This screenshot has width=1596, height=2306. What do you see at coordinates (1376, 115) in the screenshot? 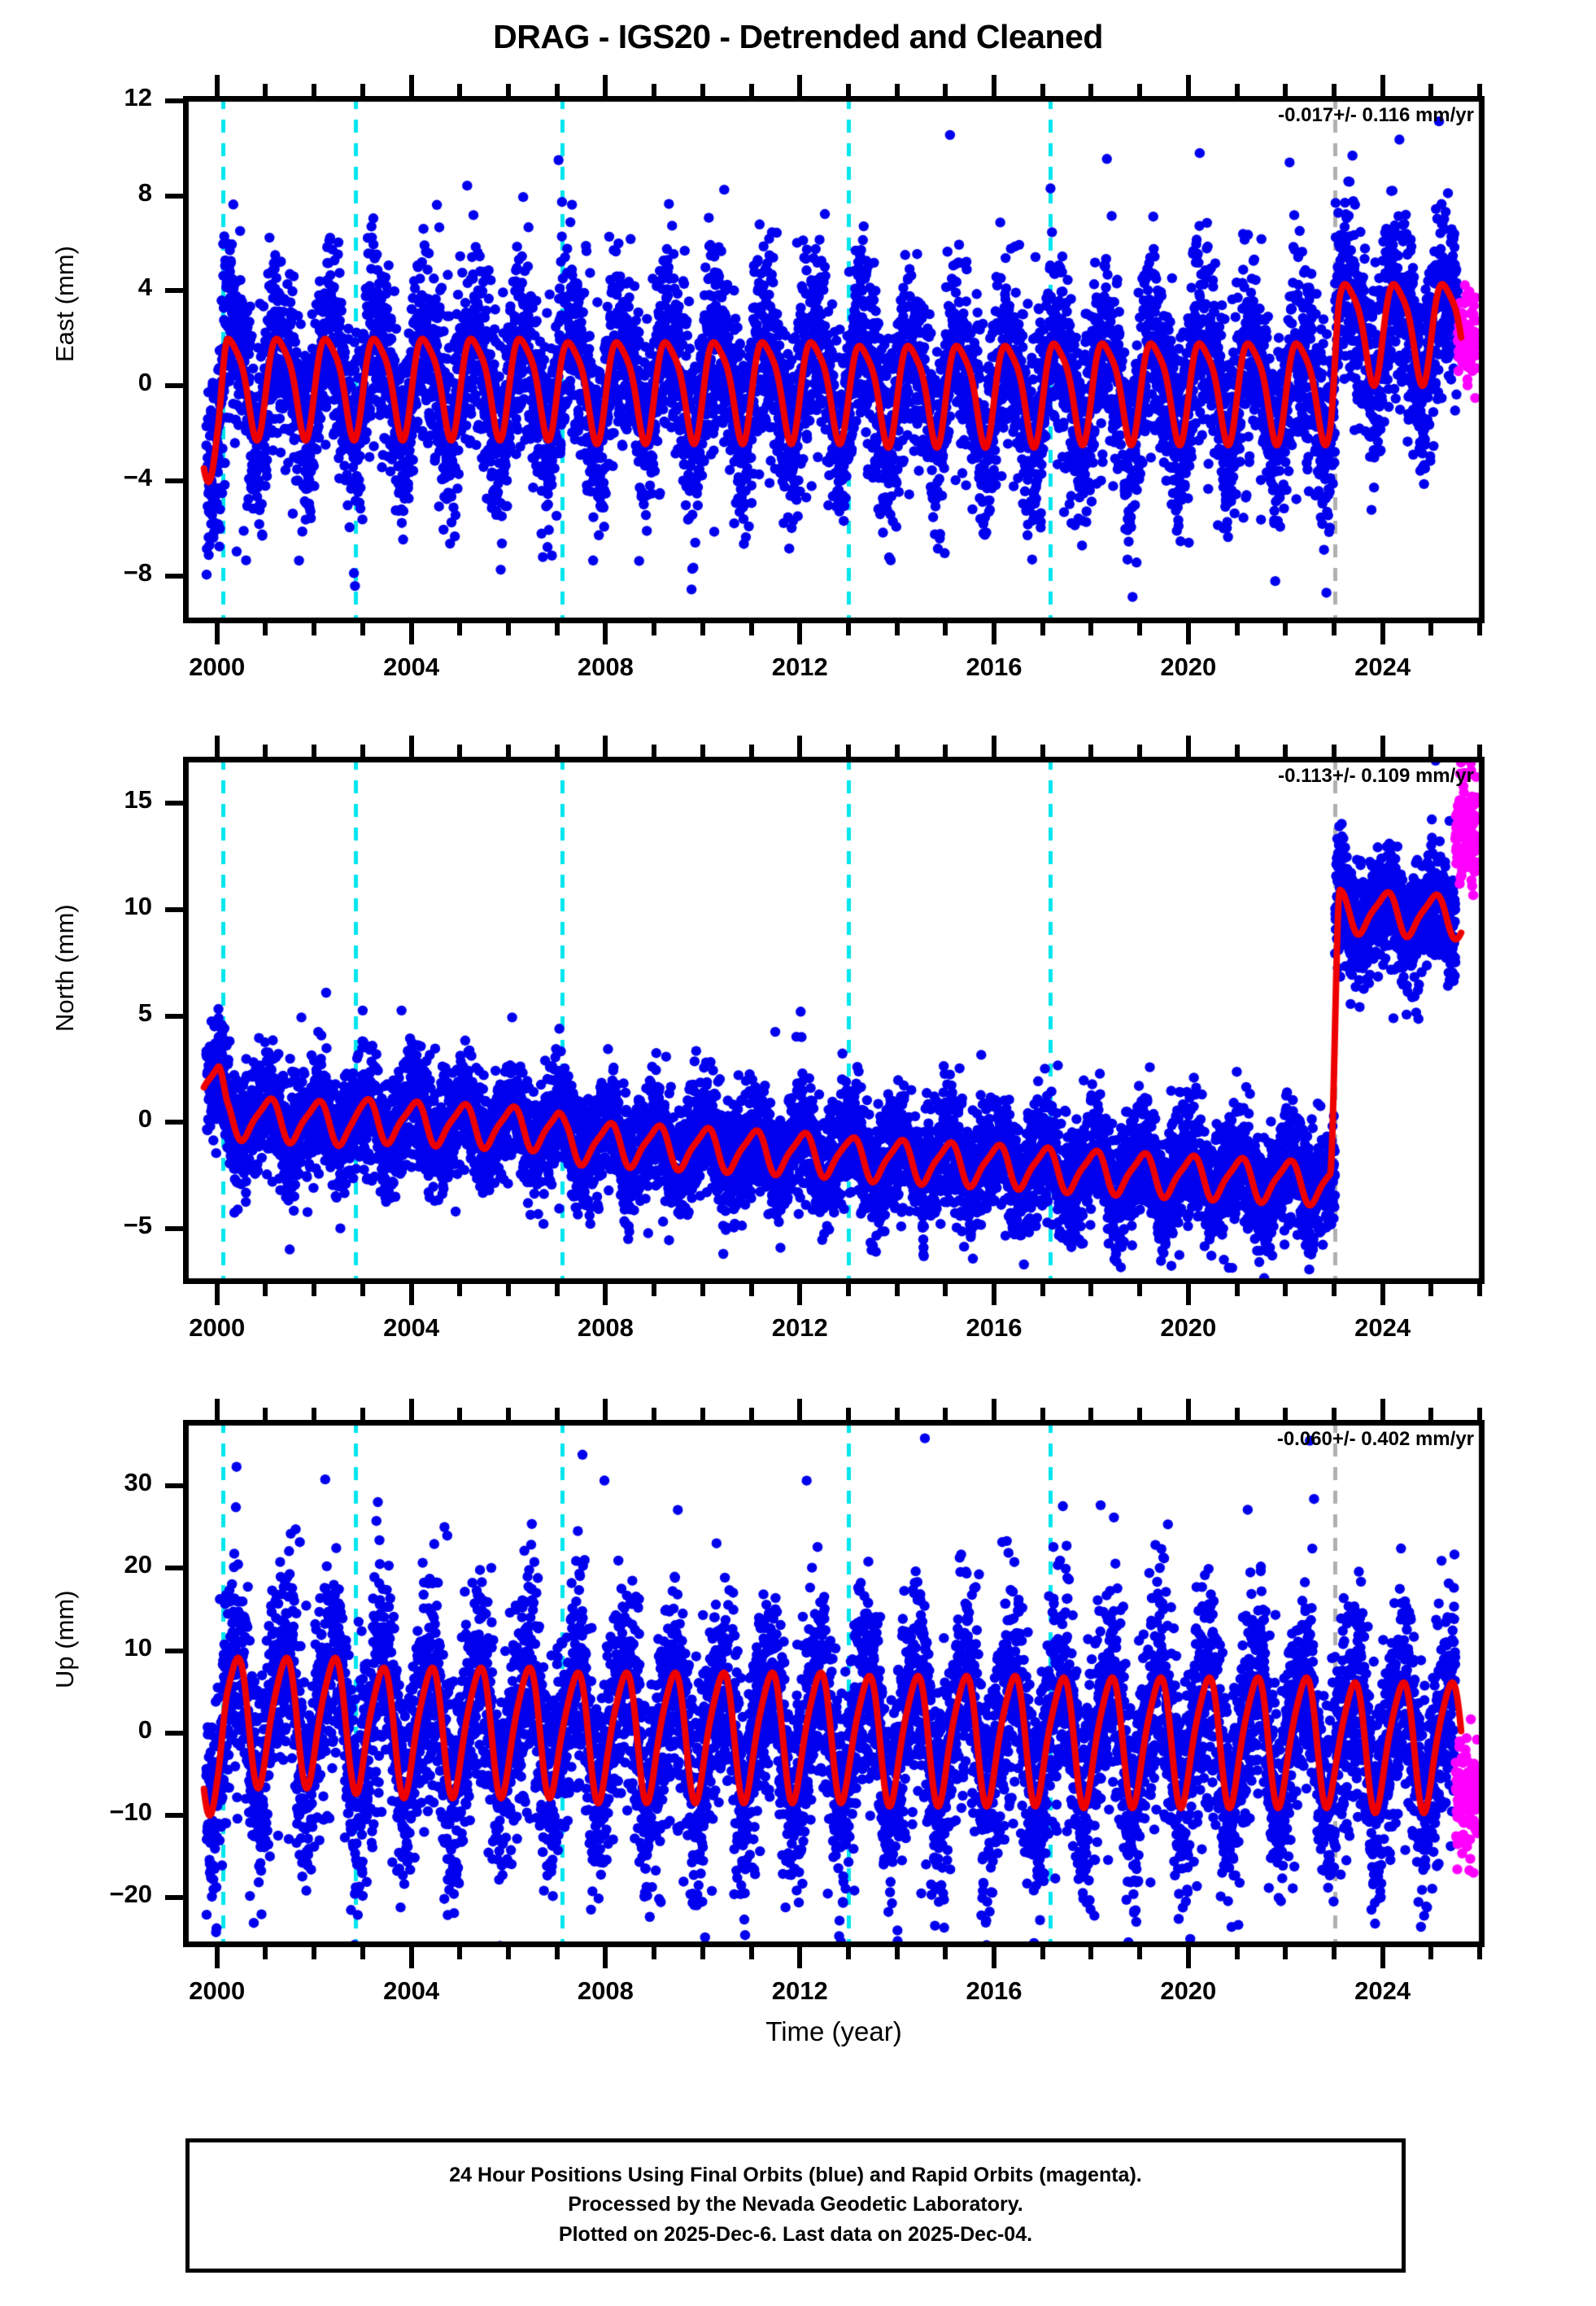
I see `east-rate-label: -0.017+/- 0.116 mm/yr` at bounding box center [1376, 115].